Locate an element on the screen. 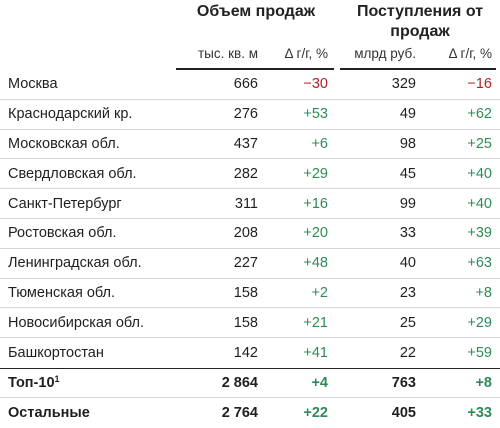  table-row: Ленинградская обл. 227 +48 40 +63 is located at coordinates (250, 264).